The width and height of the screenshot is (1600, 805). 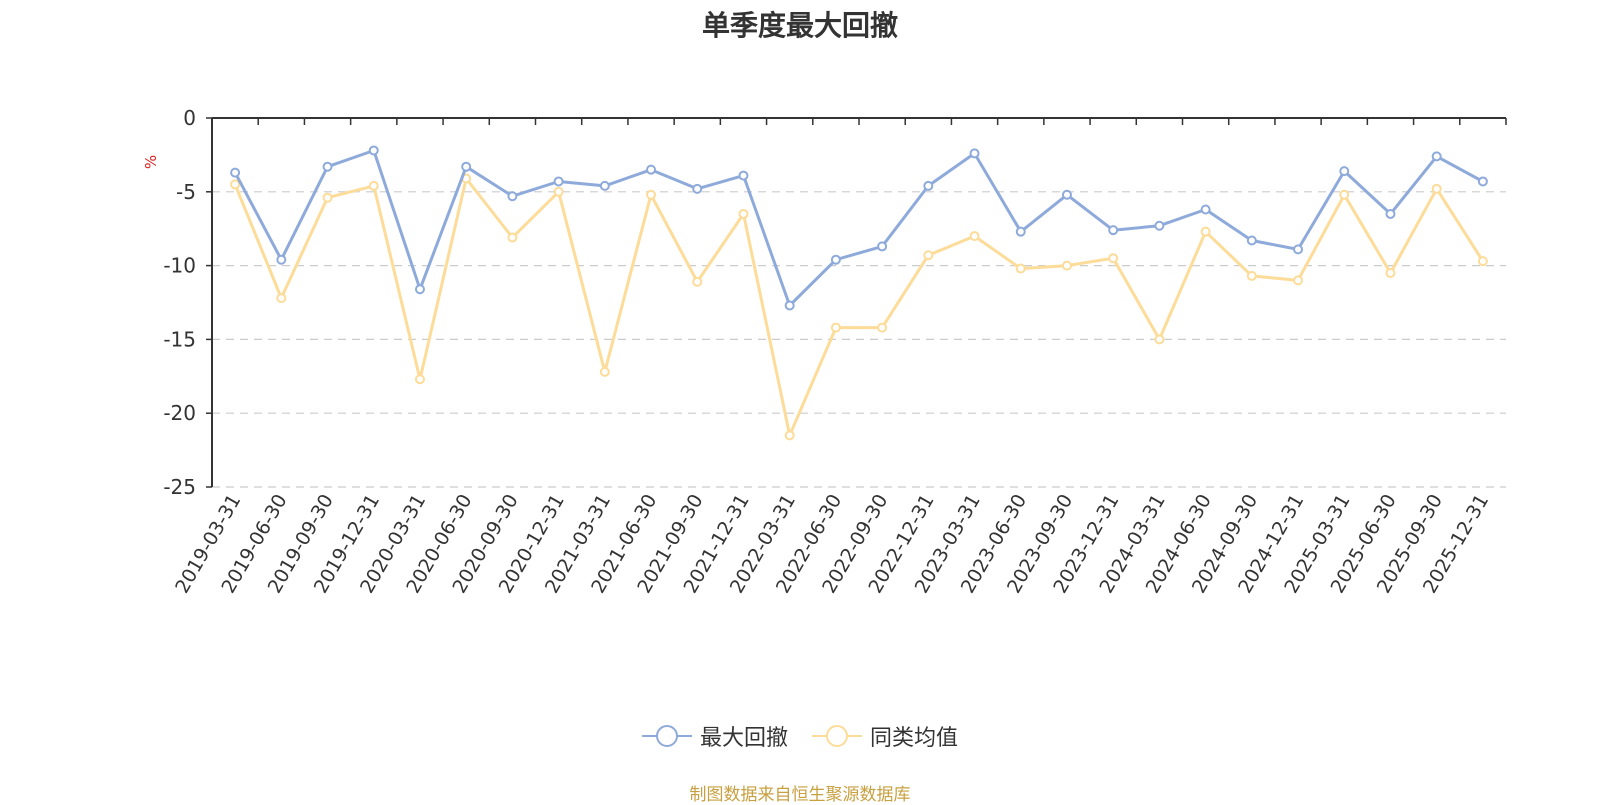 What do you see at coordinates (186, 192) in the screenshot?
I see `y-tick-label: -5` at bounding box center [186, 192].